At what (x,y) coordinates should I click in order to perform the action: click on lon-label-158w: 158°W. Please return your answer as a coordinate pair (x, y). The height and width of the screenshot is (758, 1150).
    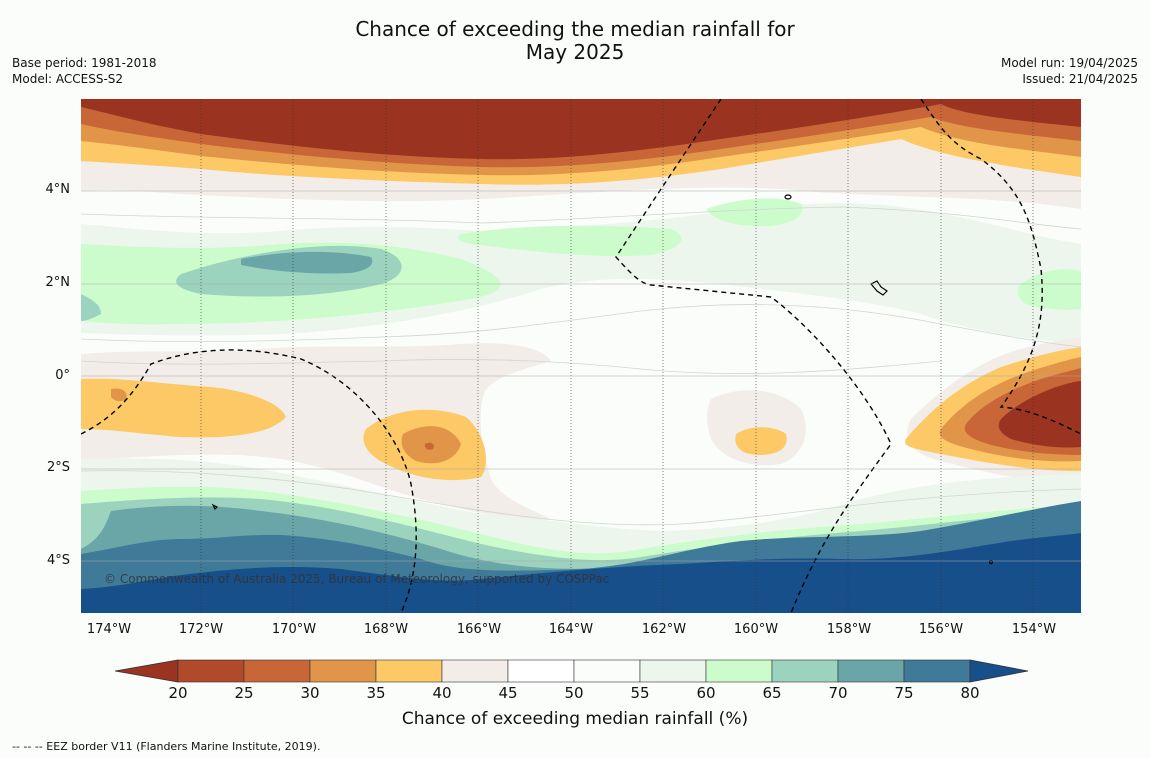
    Looking at the image, I should click on (849, 629).